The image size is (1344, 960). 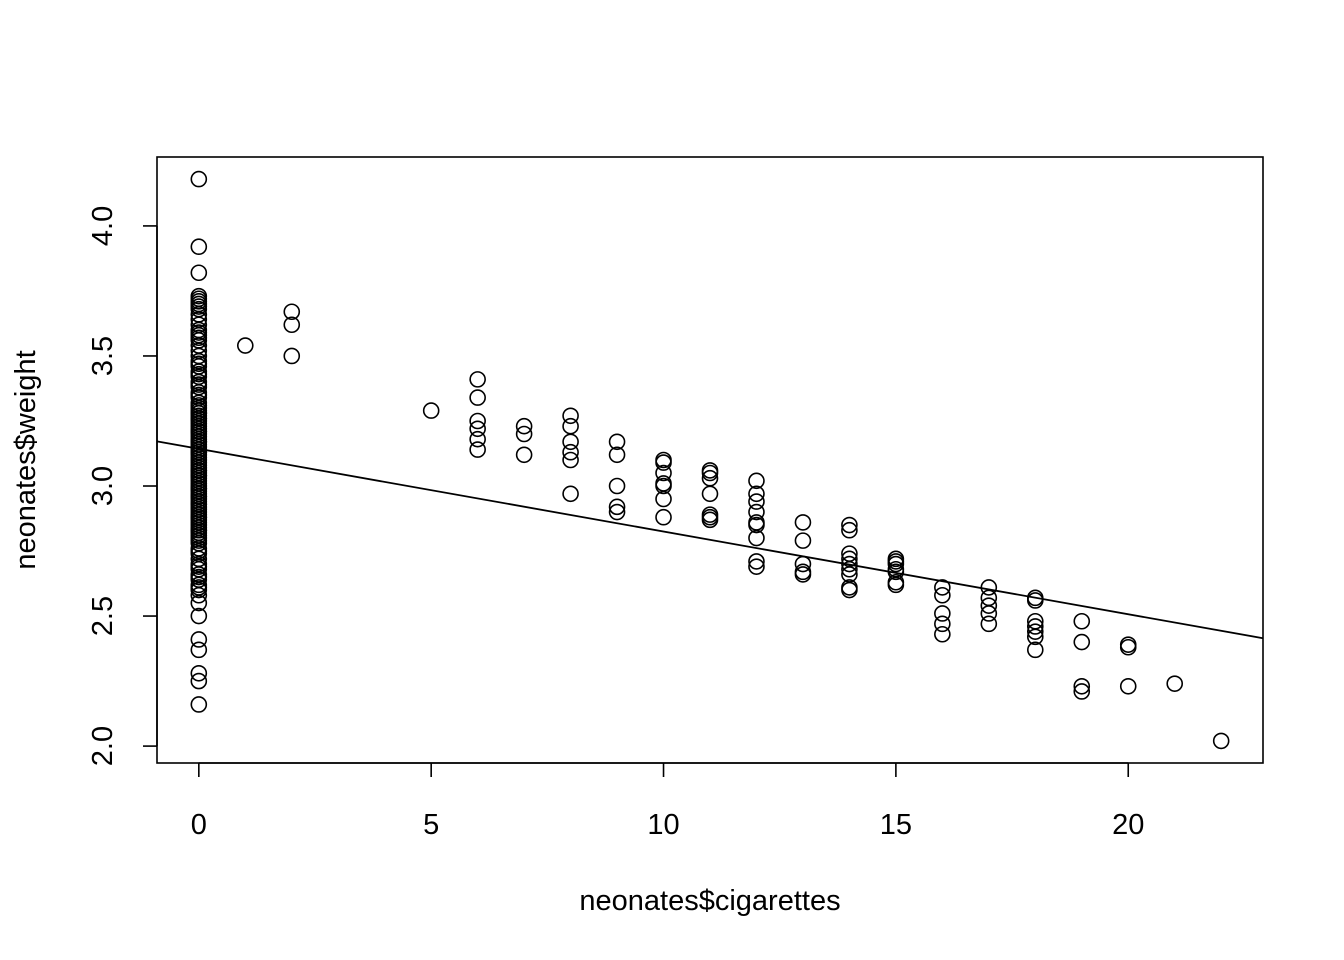 What do you see at coordinates (103, 486) in the screenshot?
I see `y-tick-label: 3.0` at bounding box center [103, 486].